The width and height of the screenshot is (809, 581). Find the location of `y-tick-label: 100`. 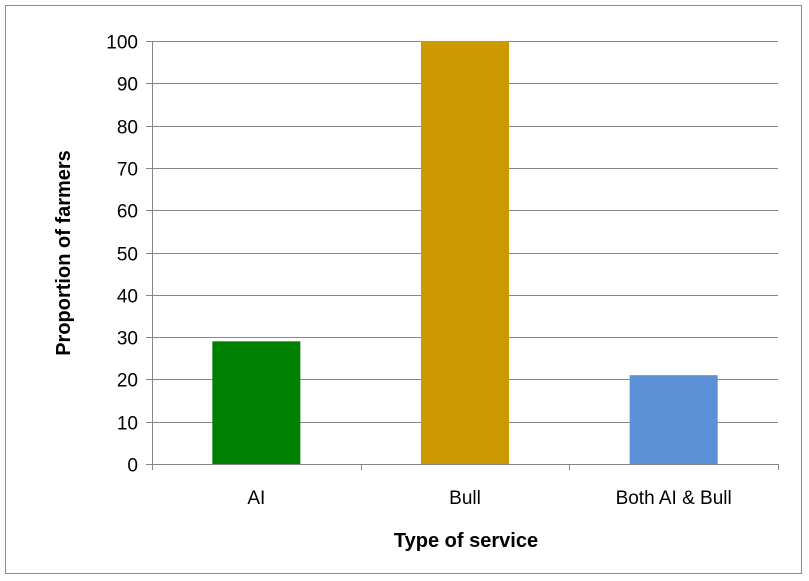

y-tick-label: 100 is located at coordinates (122, 43).